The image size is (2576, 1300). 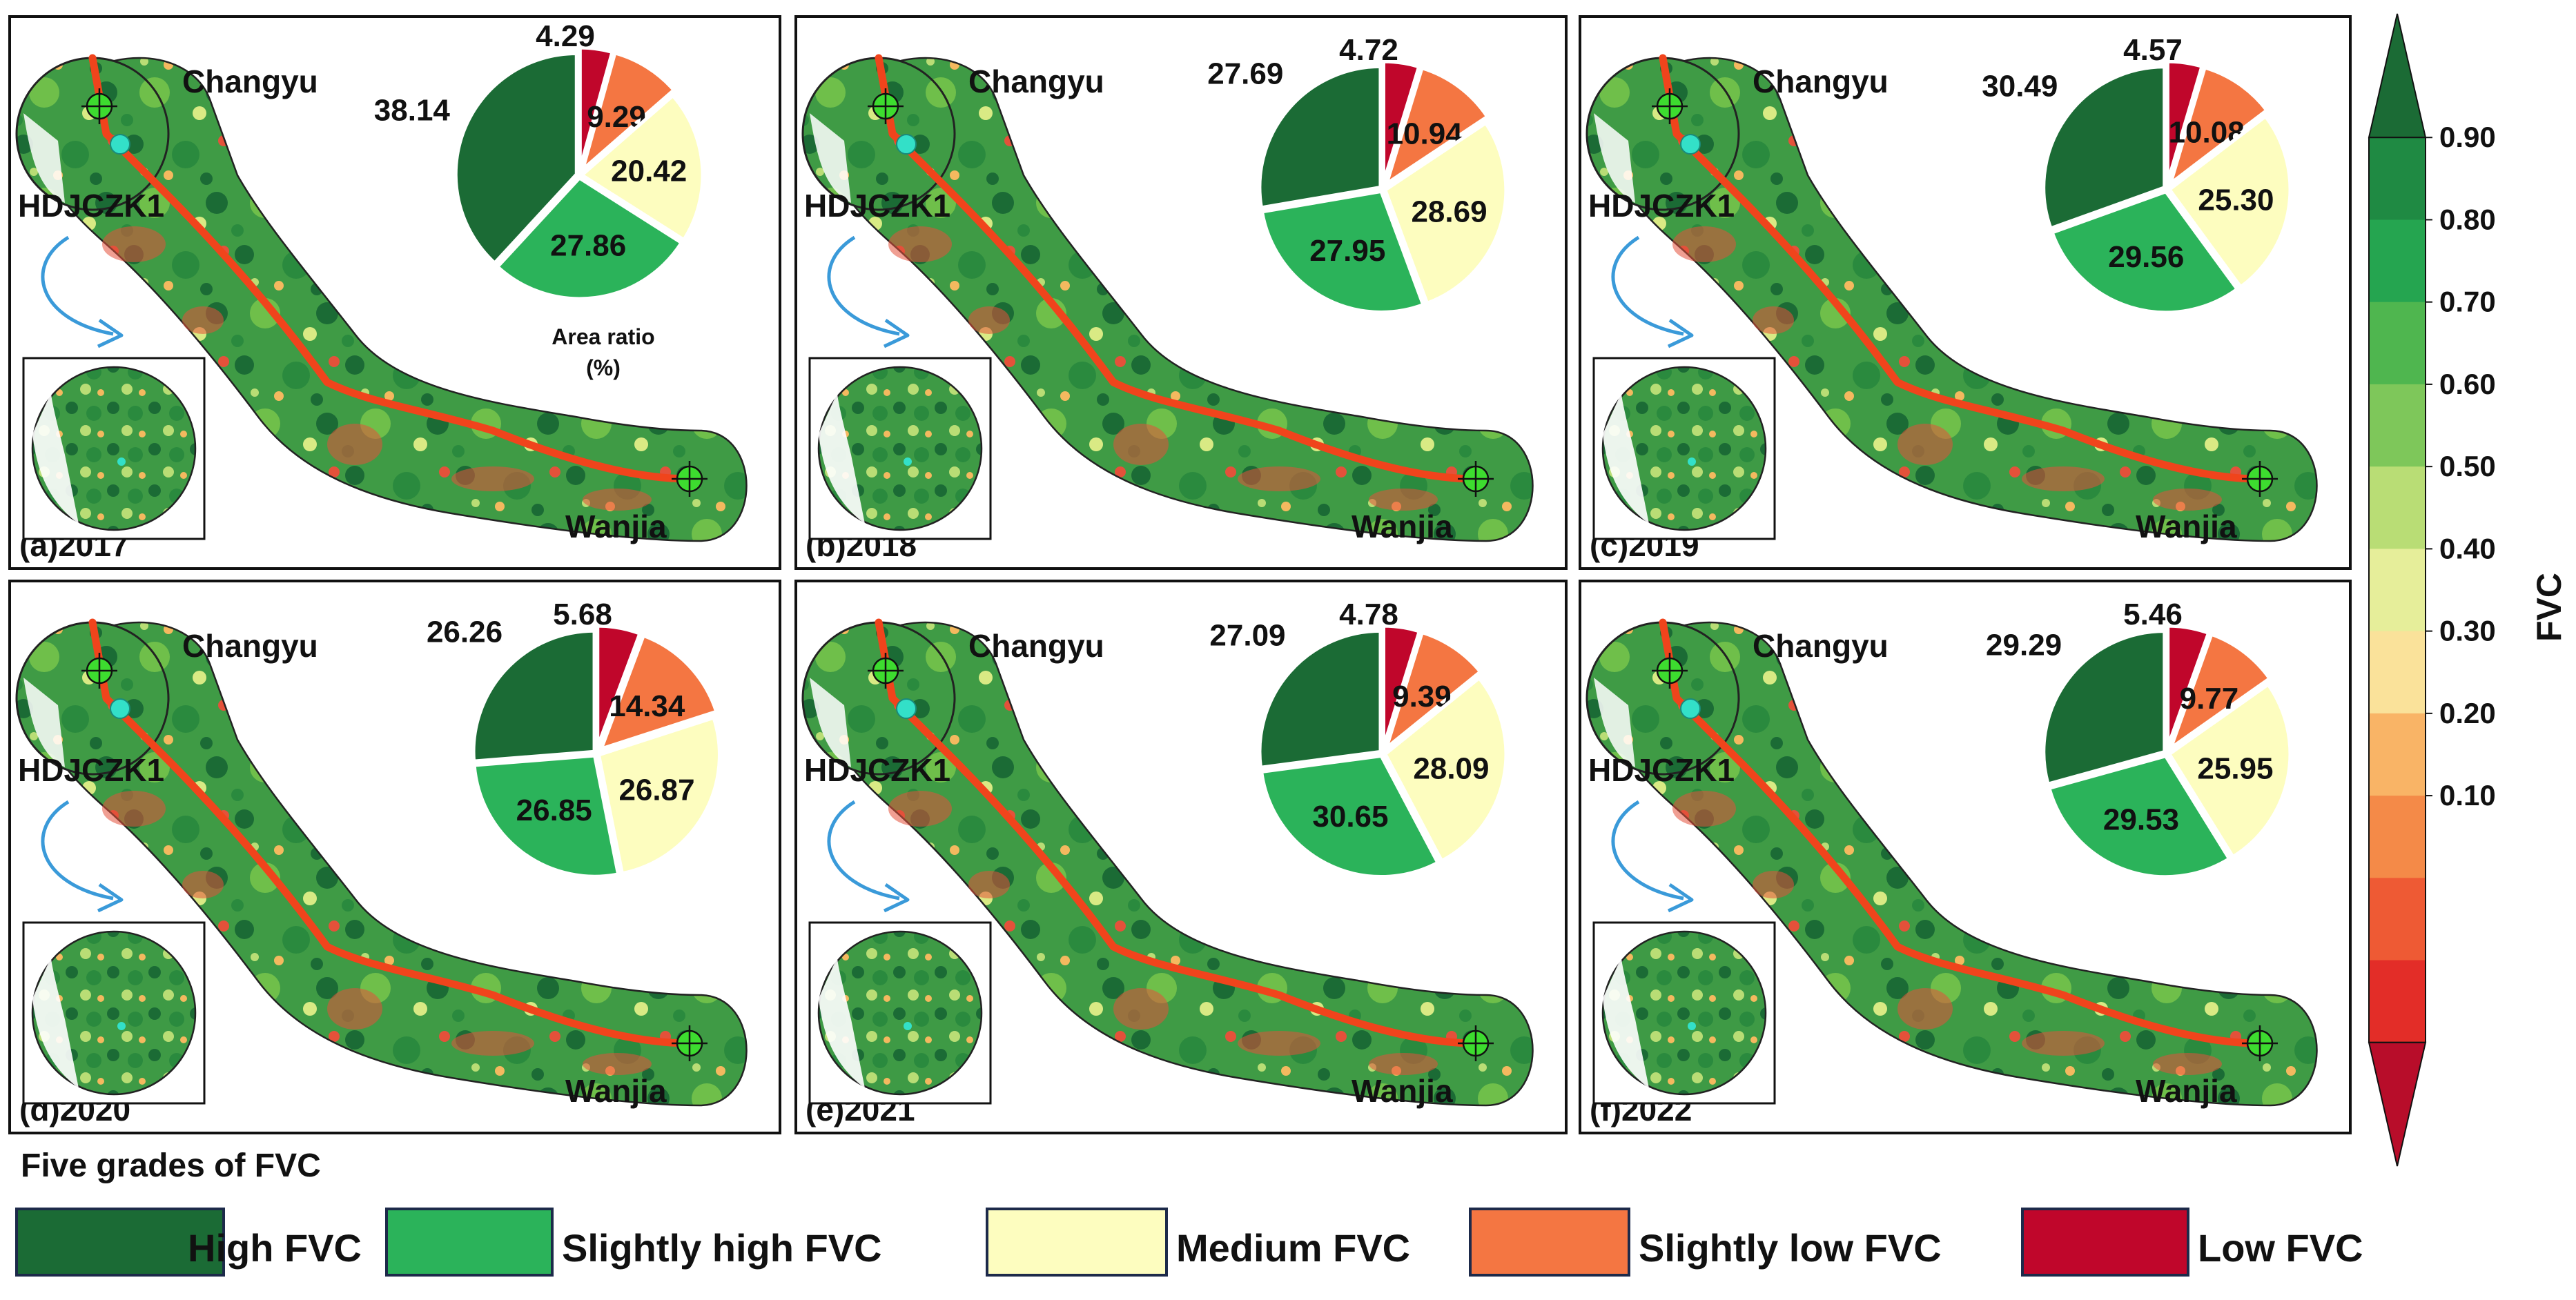 I want to click on area-ratio-pie: 5.68 14.34 26.87 26.85 26.26, so click(x=574, y=738).